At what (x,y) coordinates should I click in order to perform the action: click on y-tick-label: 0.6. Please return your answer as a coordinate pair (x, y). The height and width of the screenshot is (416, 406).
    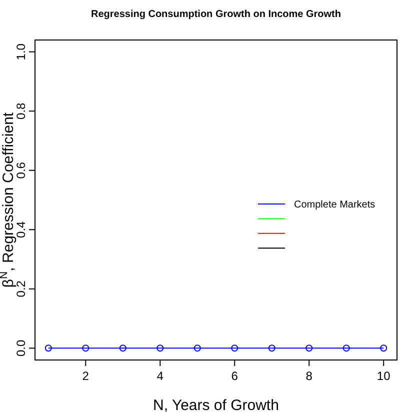
    Looking at the image, I should click on (21, 170).